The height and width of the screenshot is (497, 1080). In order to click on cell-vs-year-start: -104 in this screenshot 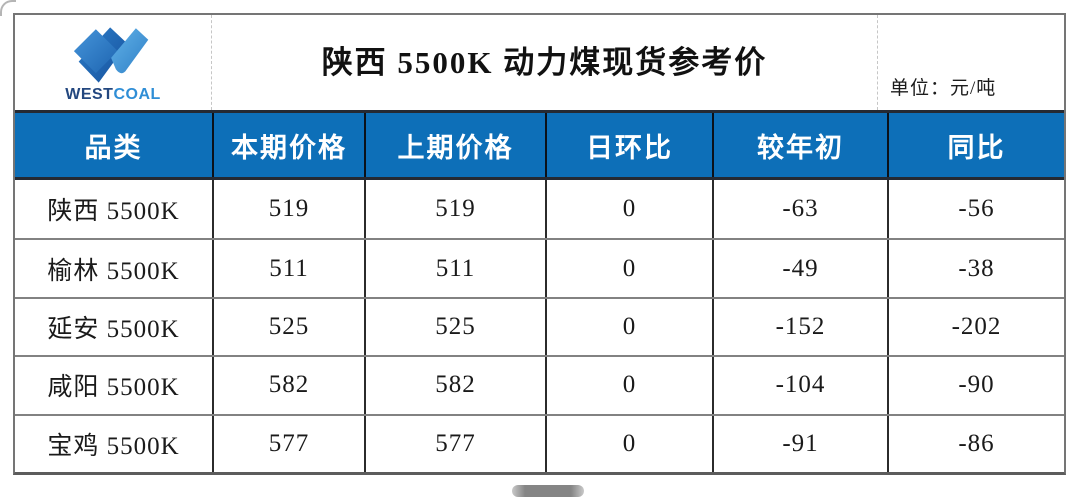, I will do `click(799, 385)`.